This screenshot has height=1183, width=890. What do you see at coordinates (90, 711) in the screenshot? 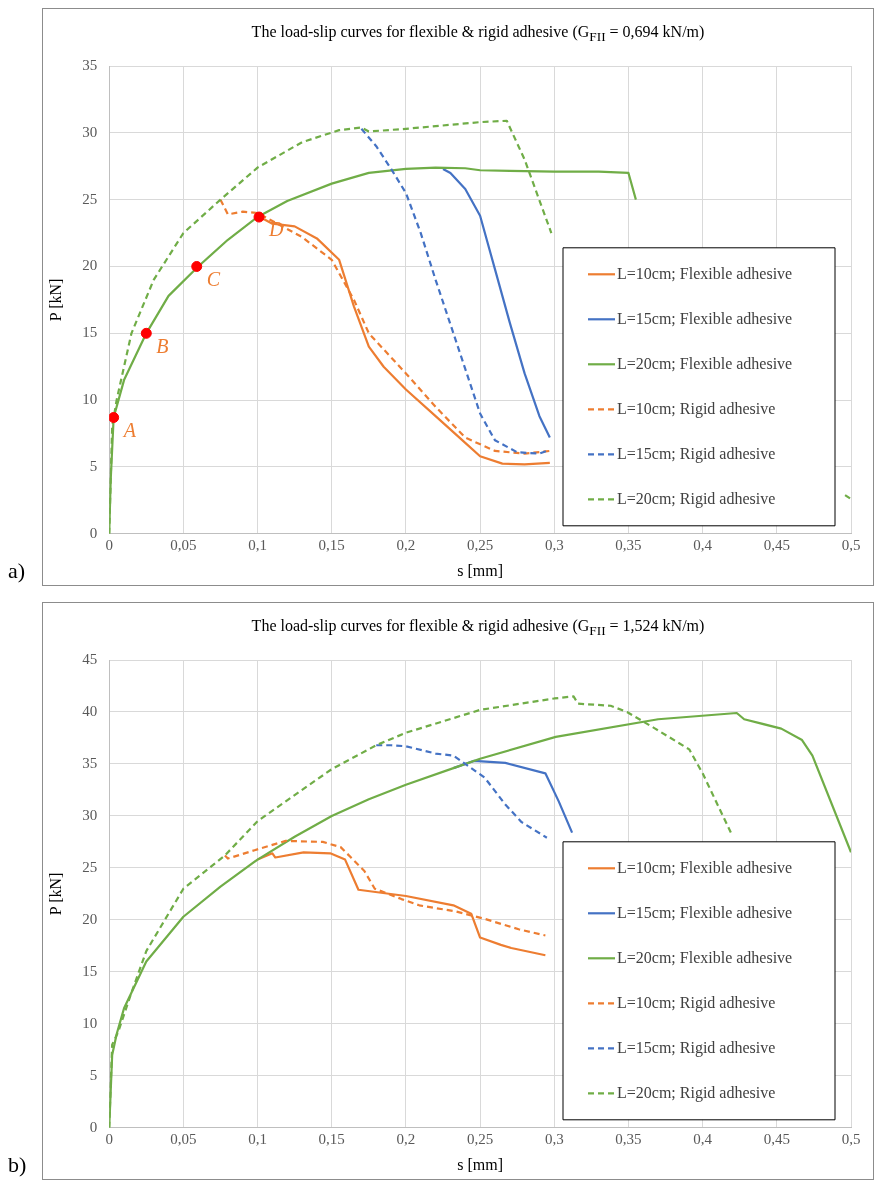
I see `y-tick-label: 40` at bounding box center [90, 711].